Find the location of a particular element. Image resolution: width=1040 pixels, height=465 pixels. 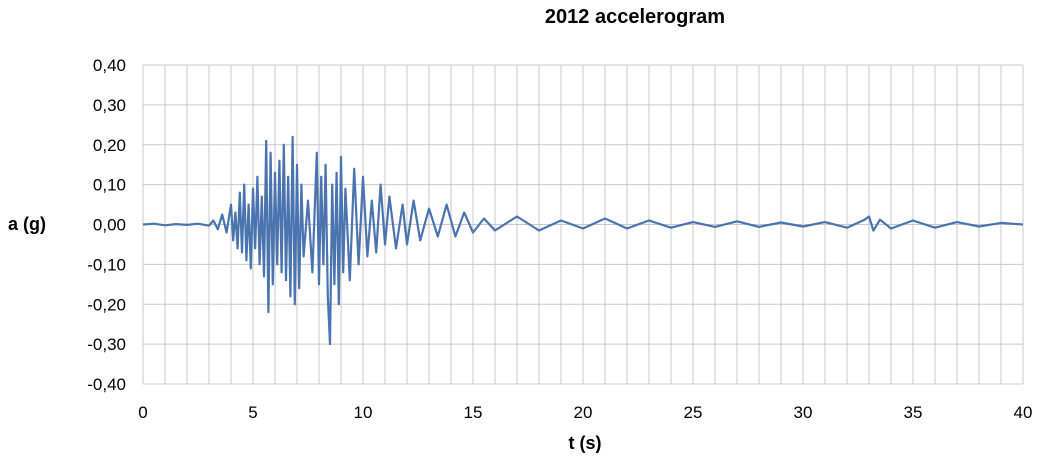

x-axis-label: t (s) is located at coordinates (585, 443).